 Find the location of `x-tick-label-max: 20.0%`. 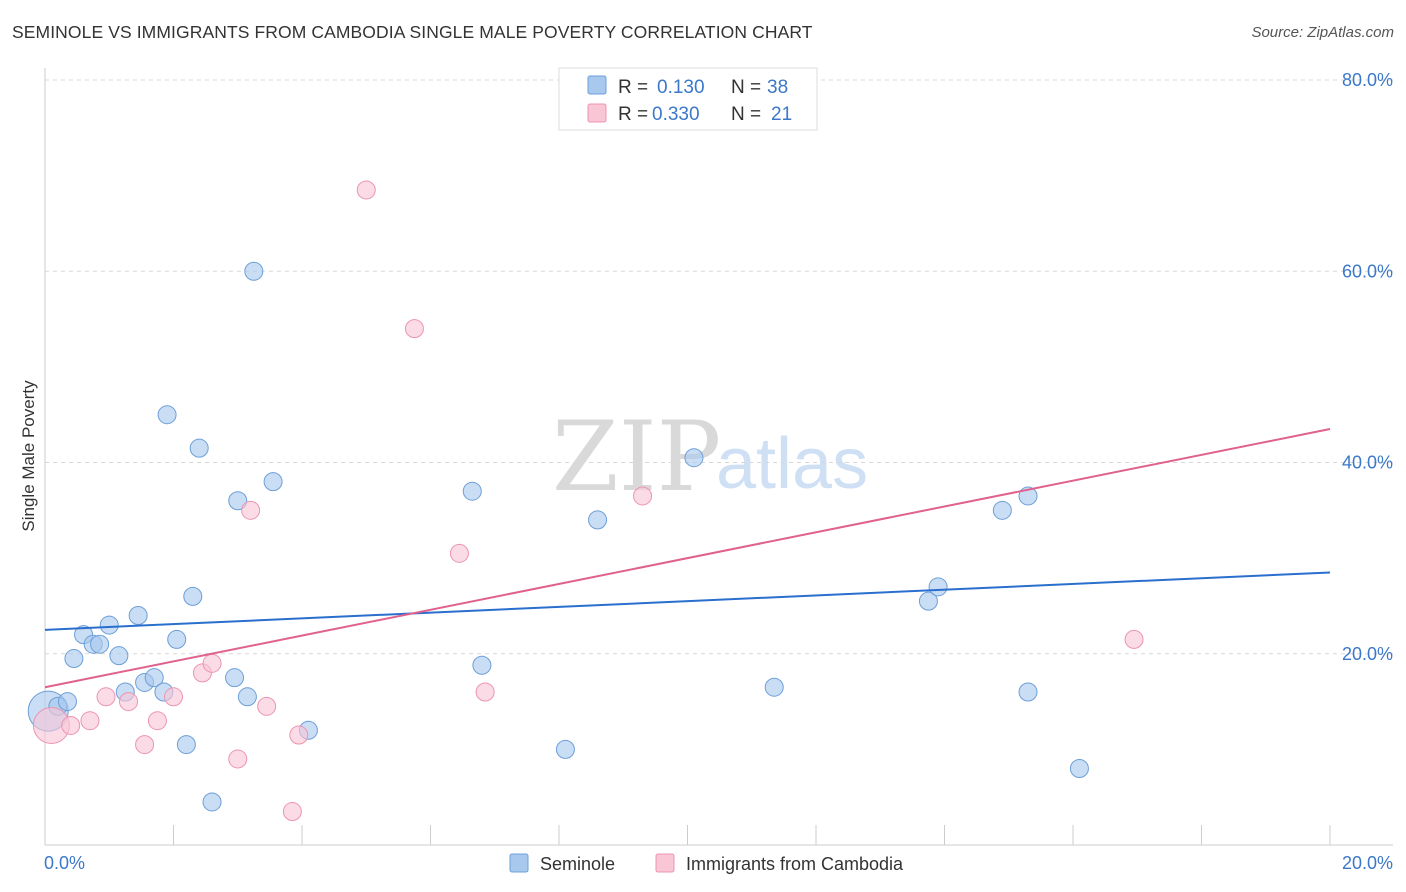

x-tick-label-max: 20.0% is located at coordinates (1367, 863).